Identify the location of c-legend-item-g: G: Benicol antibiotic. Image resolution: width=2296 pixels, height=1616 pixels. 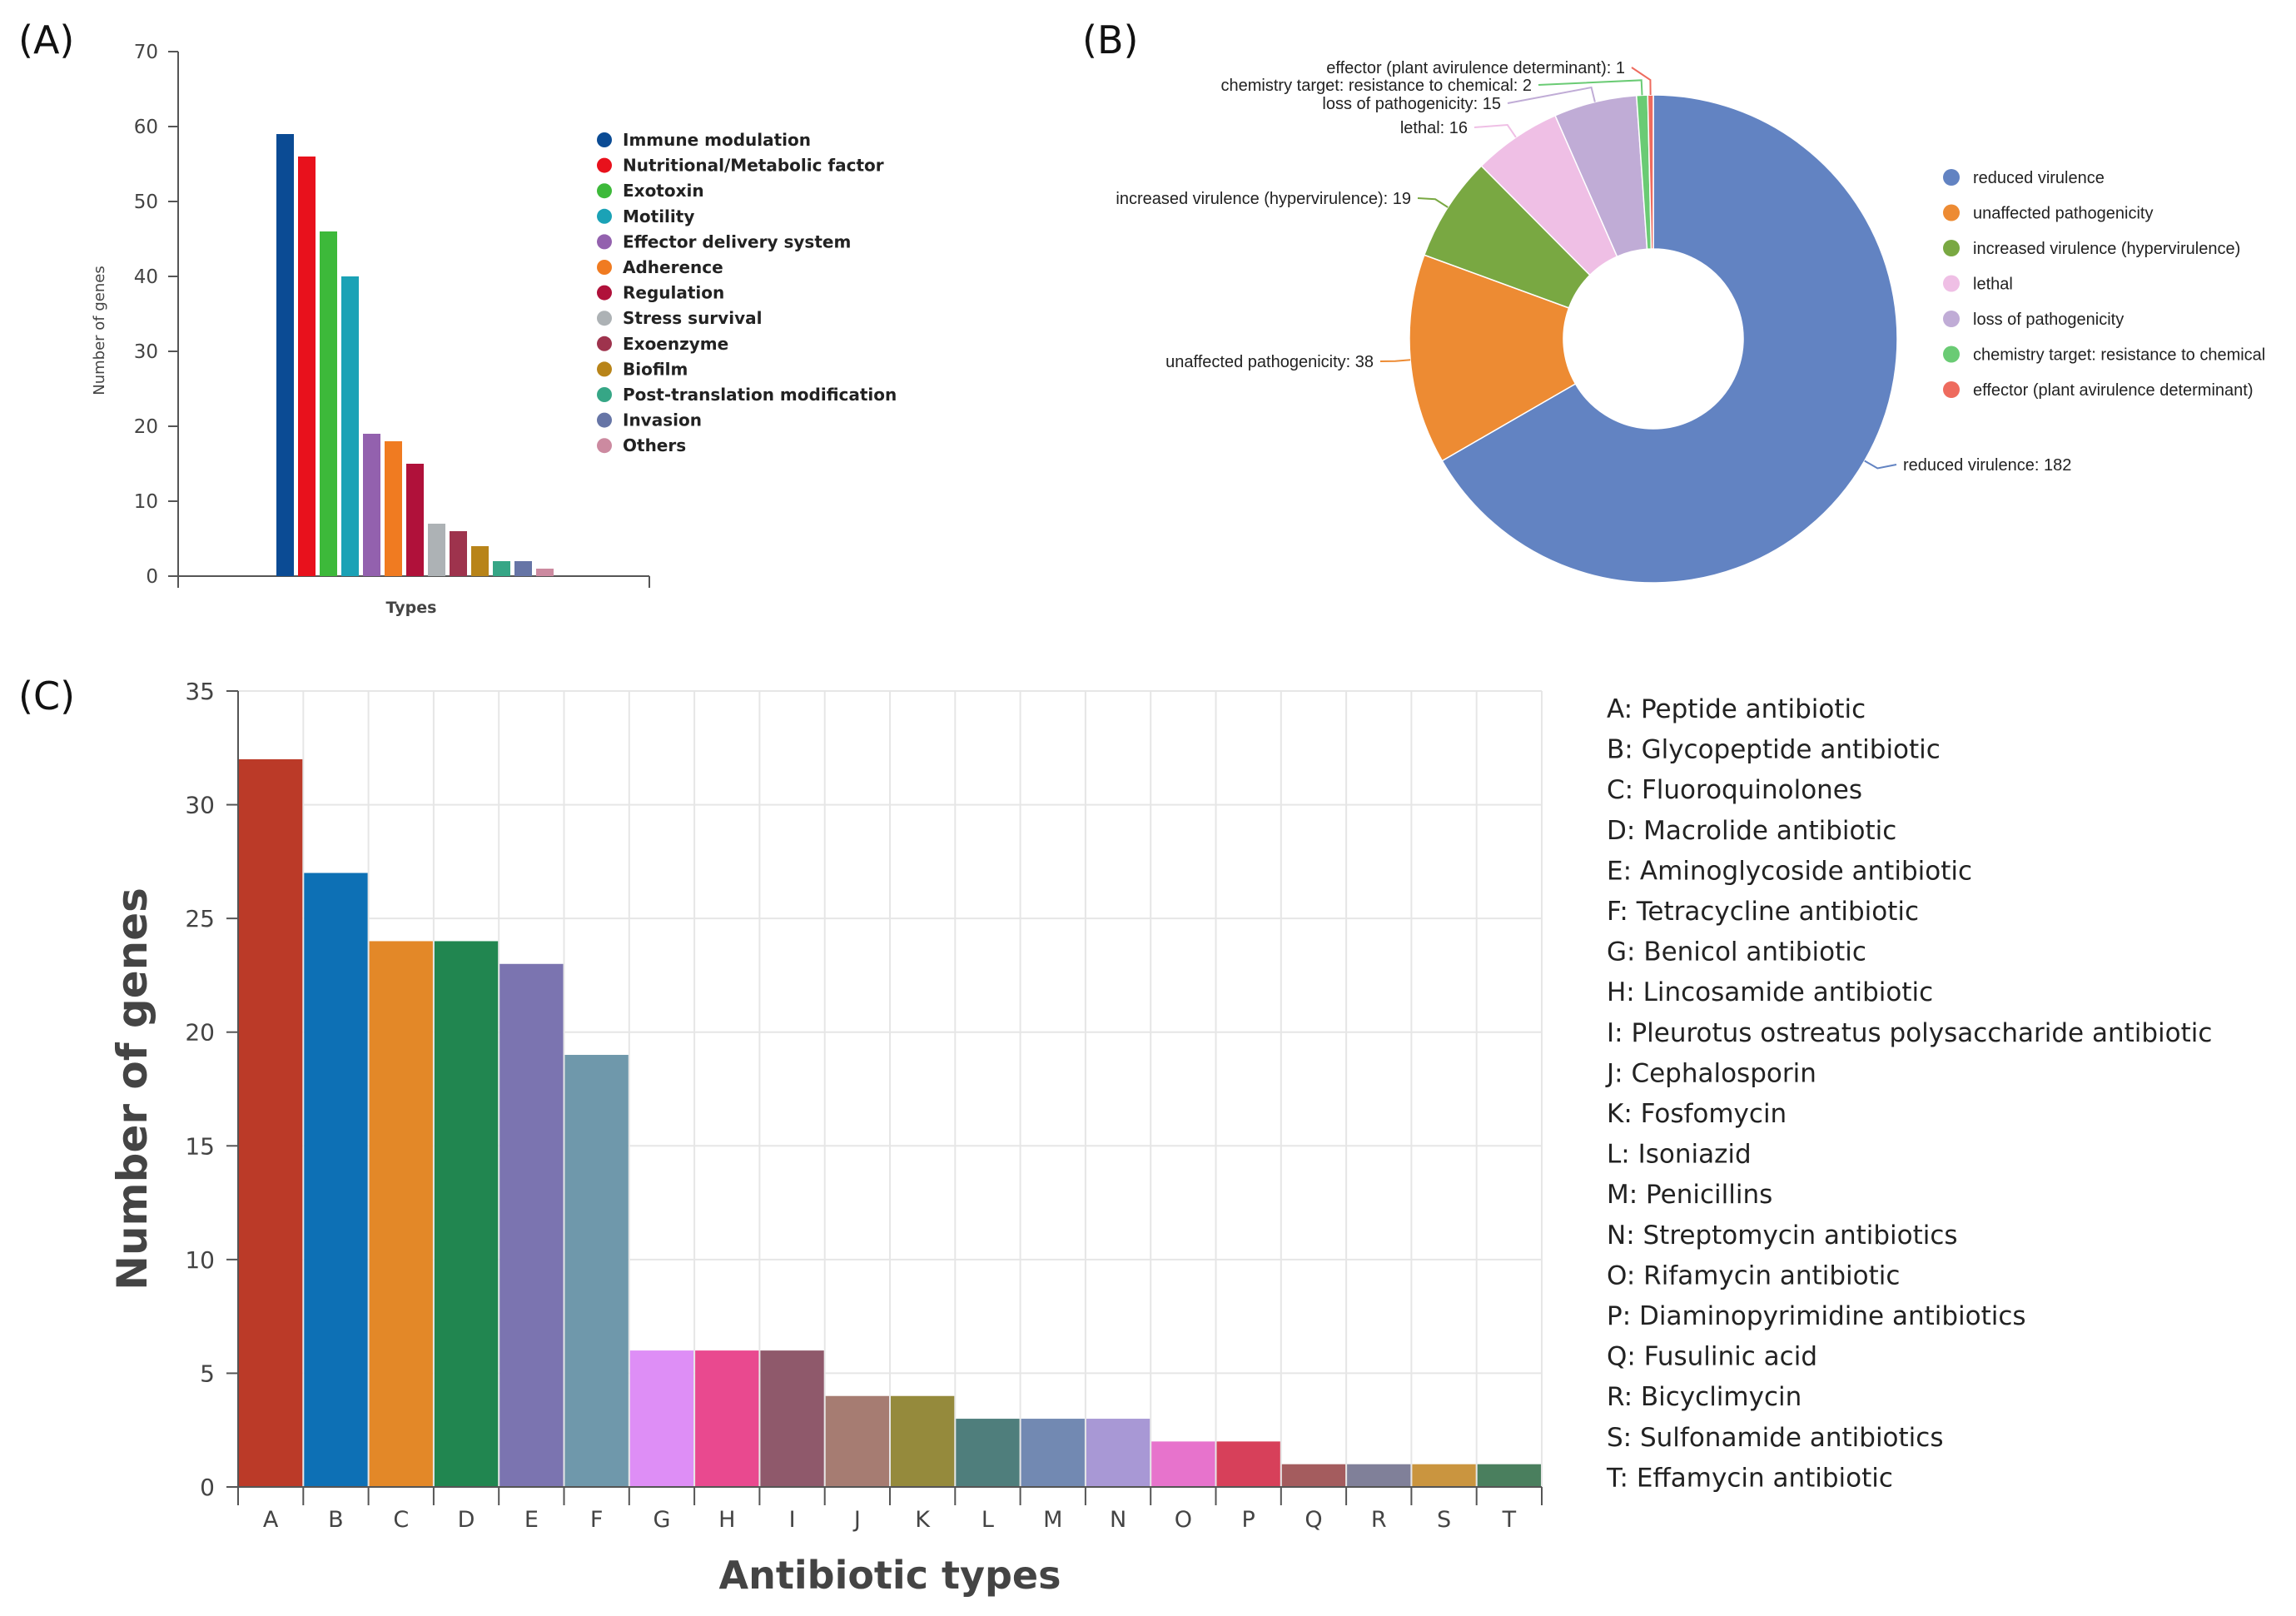
(1736, 952).